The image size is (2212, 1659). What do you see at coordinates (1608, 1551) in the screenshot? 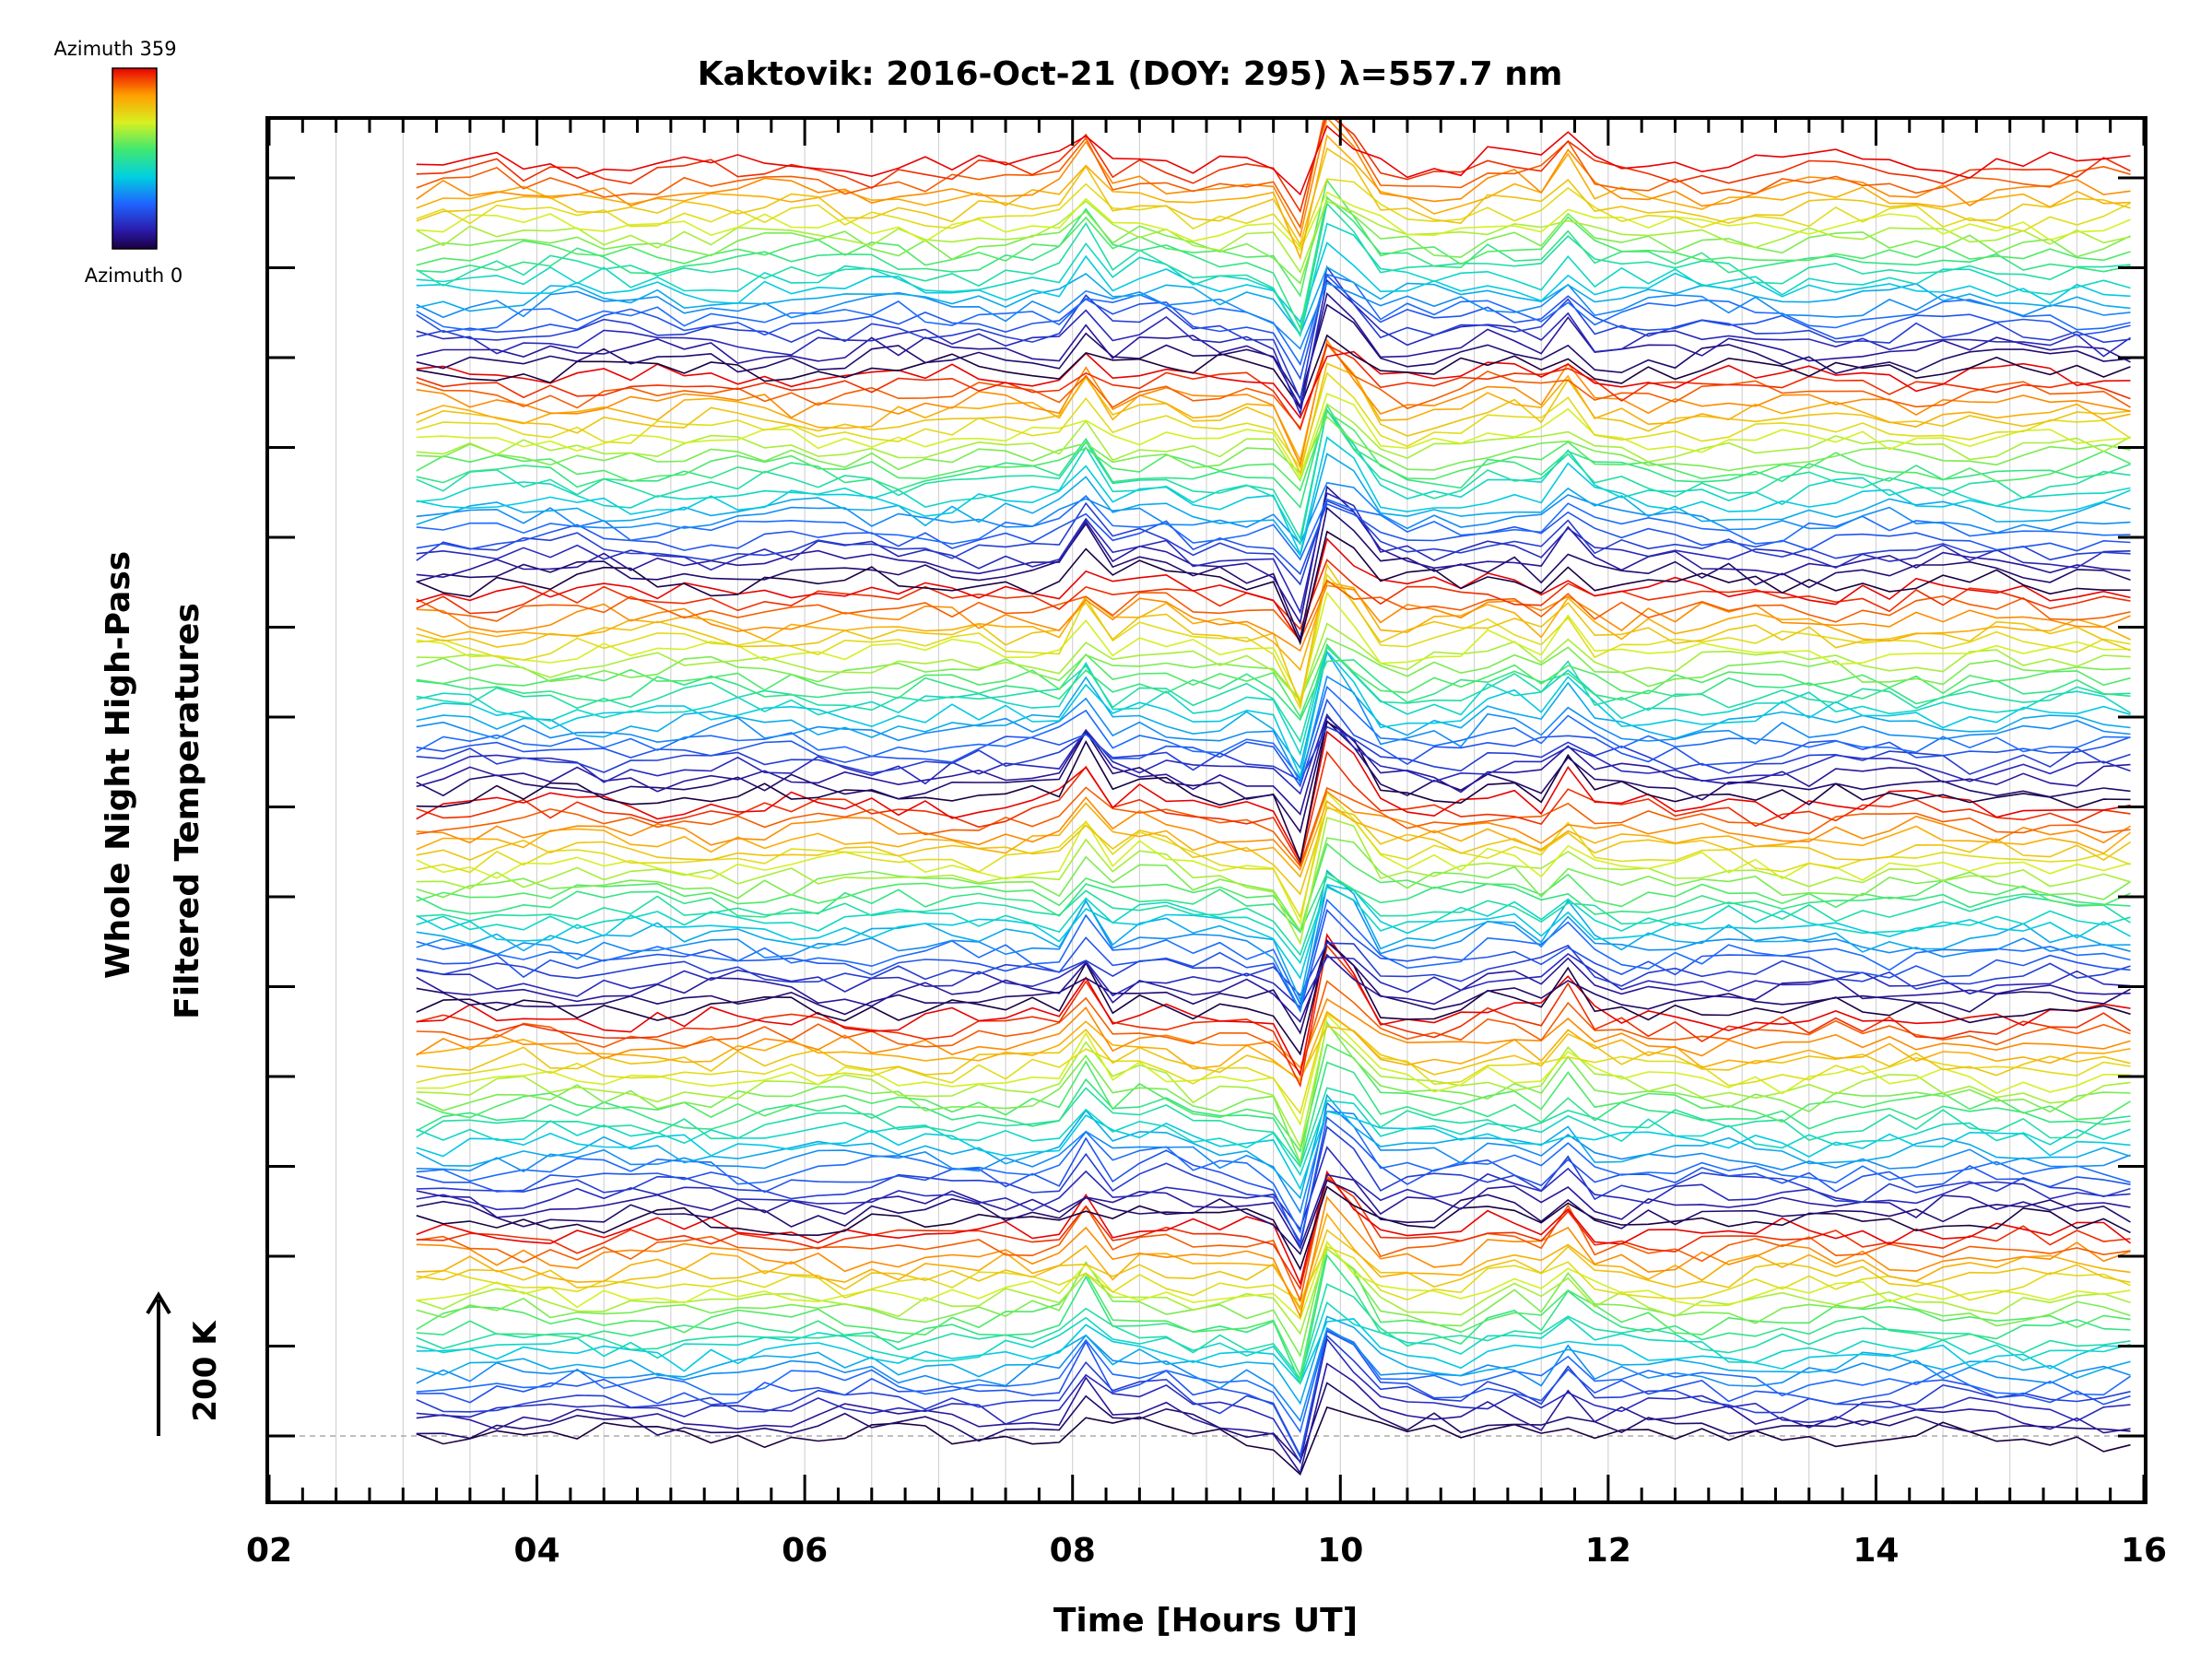
I see `x-tick-label: 12` at bounding box center [1608, 1551].